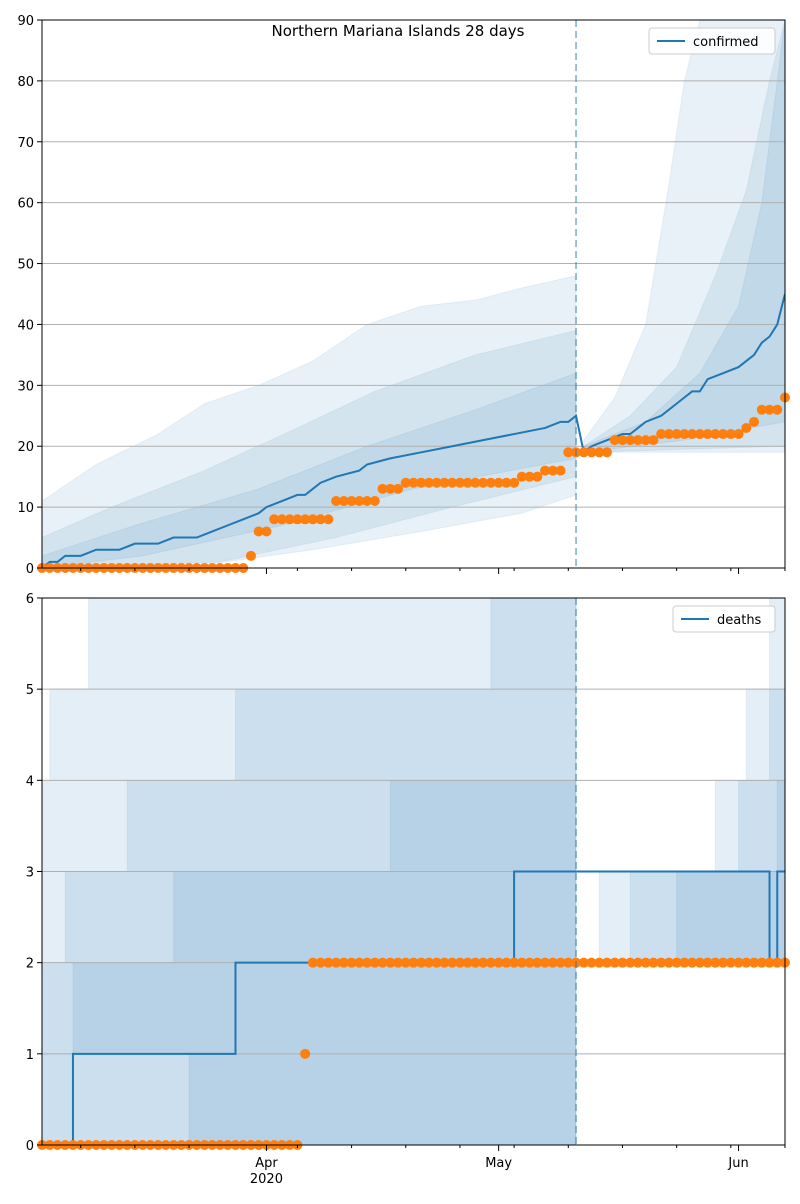 The image size is (800, 1204). Describe the element at coordinates (498, 1163) in the screenshot. I see `x-tick-label: May` at that location.